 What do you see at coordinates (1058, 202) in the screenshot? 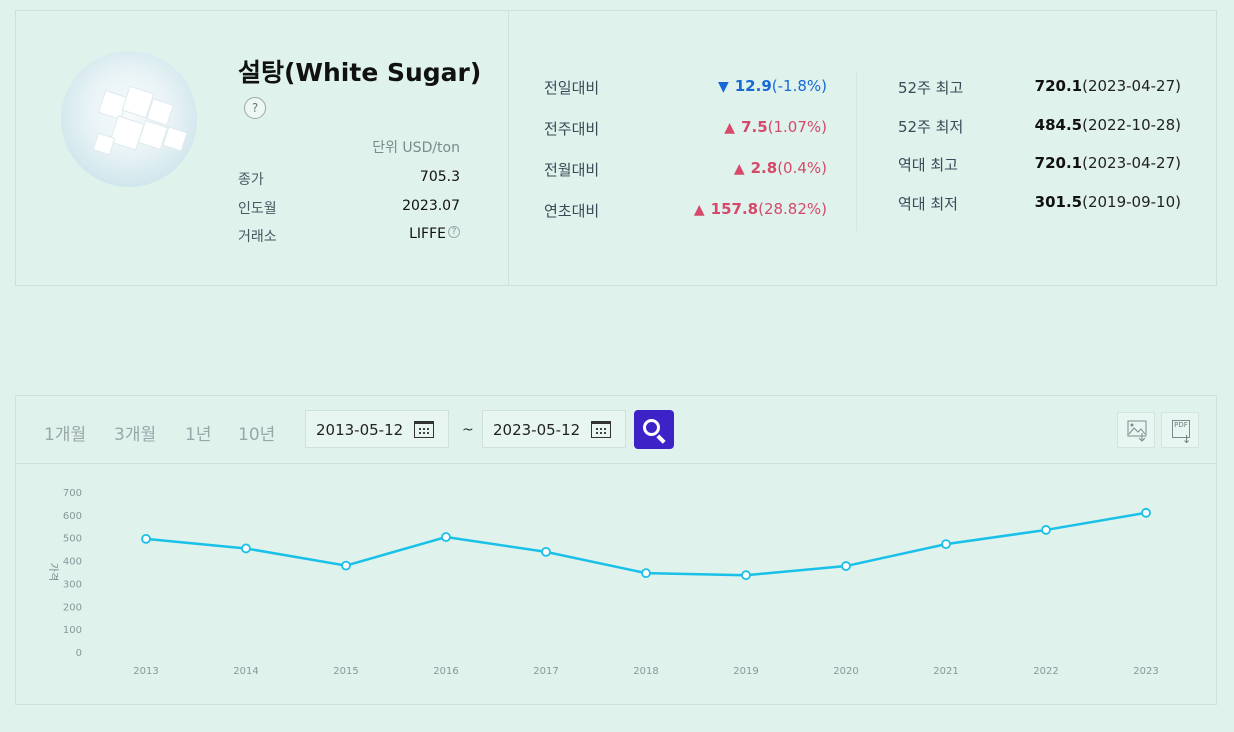
I see `stat-price: 301.5` at bounding box center [1058, 202].